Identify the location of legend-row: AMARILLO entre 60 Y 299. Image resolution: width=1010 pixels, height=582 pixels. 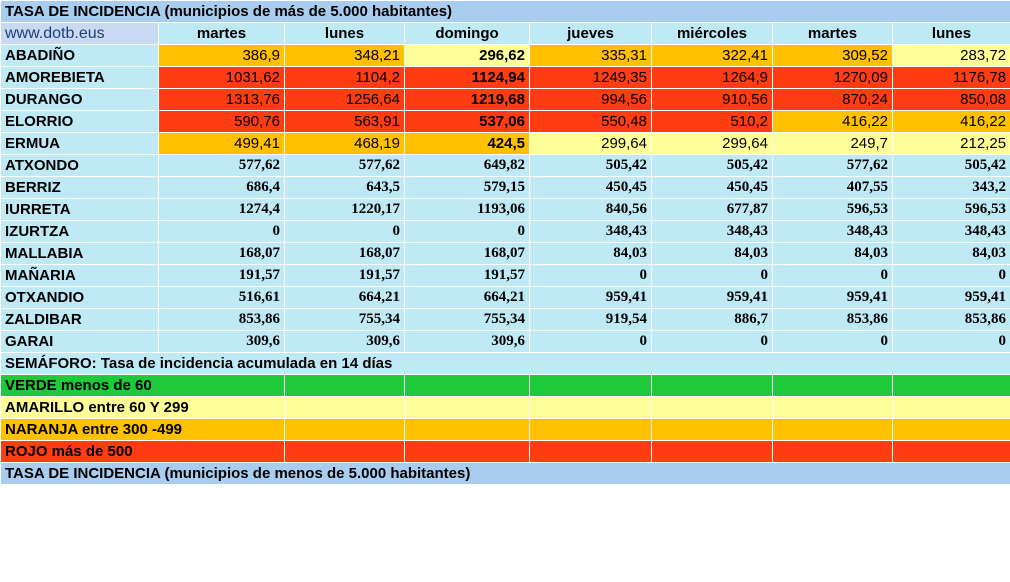
(505, 407).